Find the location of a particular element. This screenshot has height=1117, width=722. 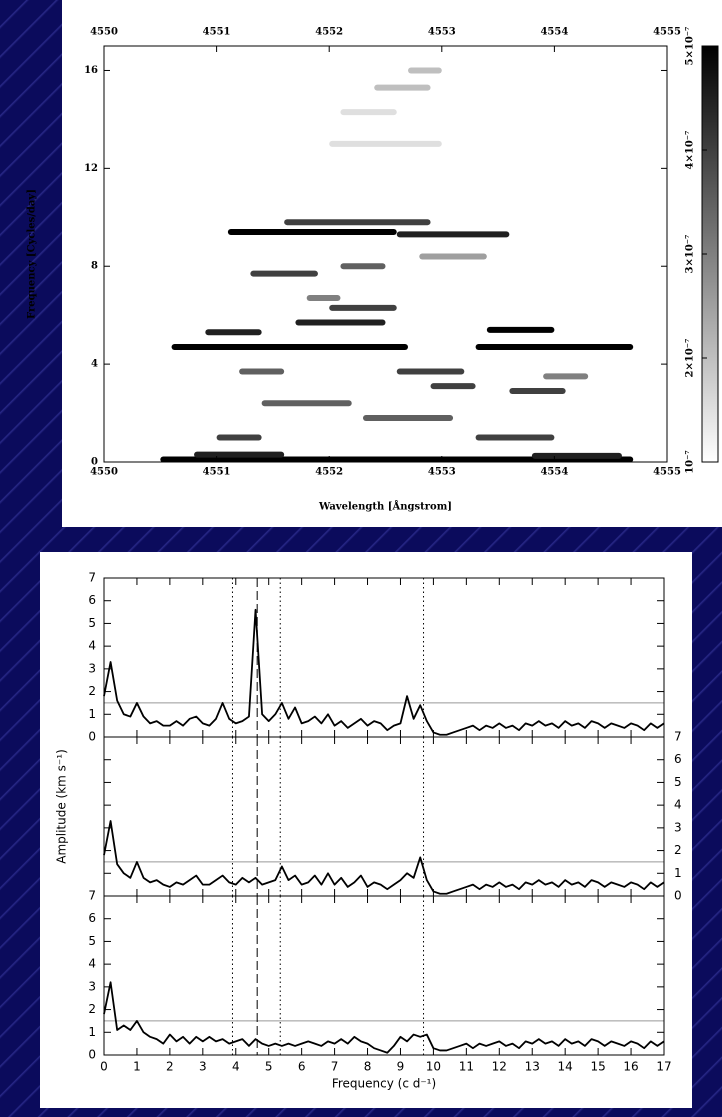

x-tick-label-top: 4555 is located at coordinates (667, 32).